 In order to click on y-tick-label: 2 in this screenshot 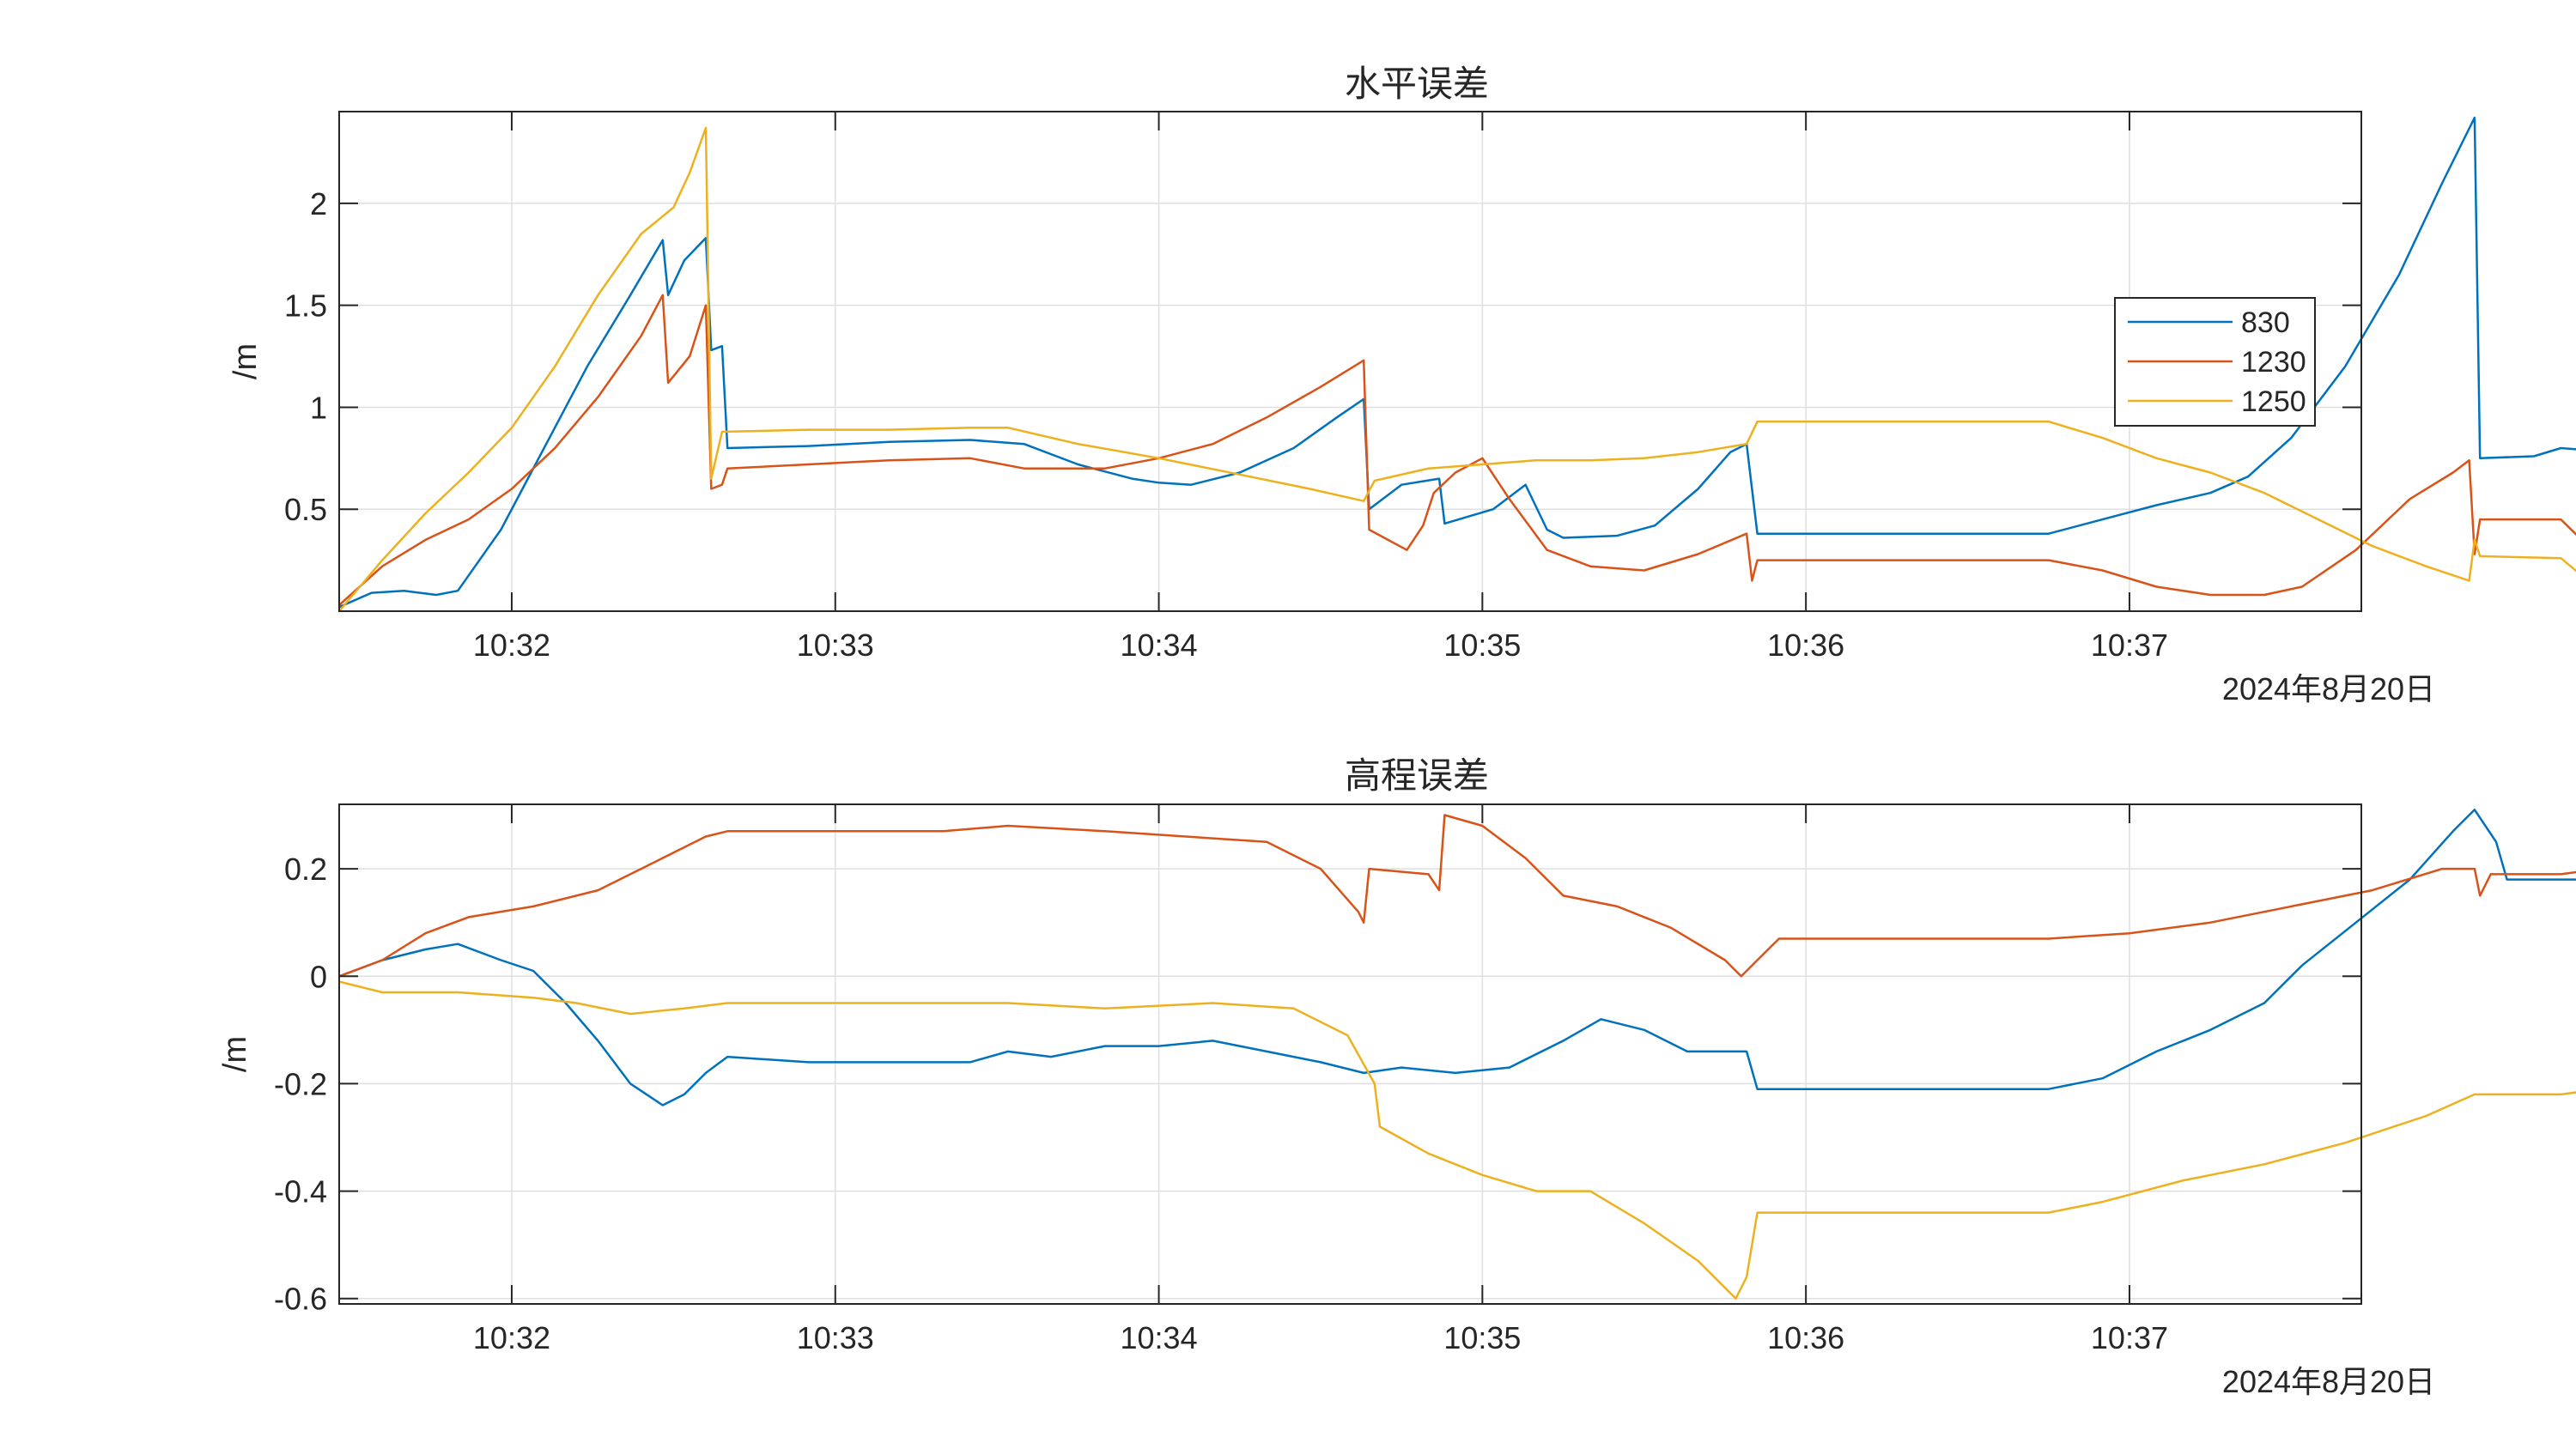, I will do `click(318, 203)`.